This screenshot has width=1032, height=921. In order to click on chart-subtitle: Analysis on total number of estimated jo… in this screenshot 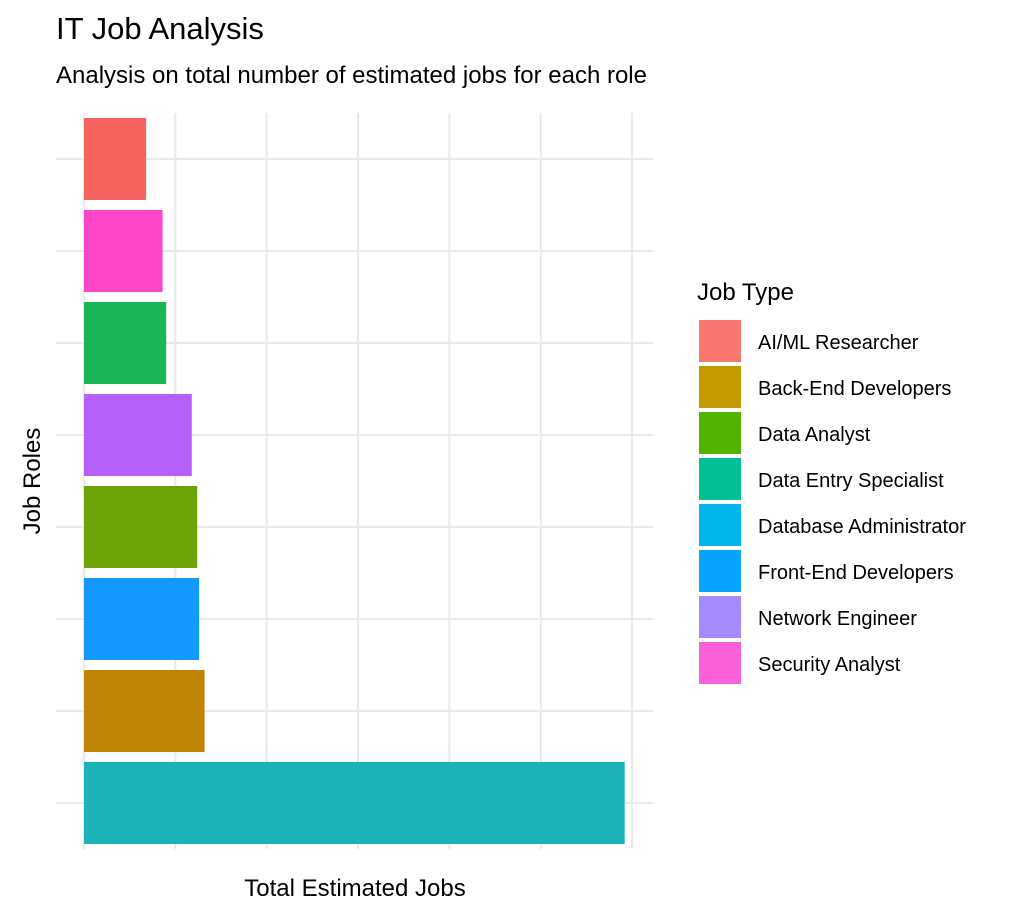, I will do `click(351, 75)`.